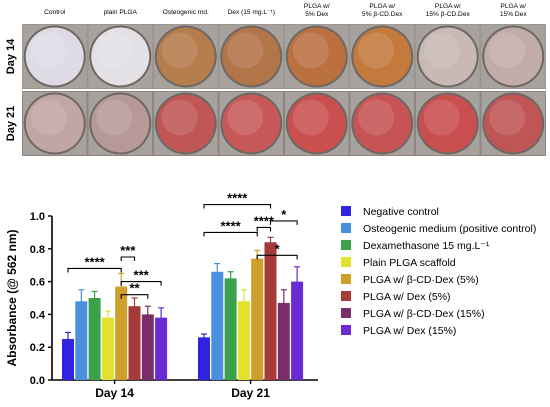  What do you see at coordinates (421, 280) in the screenshot?
I see `legend-label: PLGA w/ β-CD·Dex (5%)` at bounding box center [421, 280].